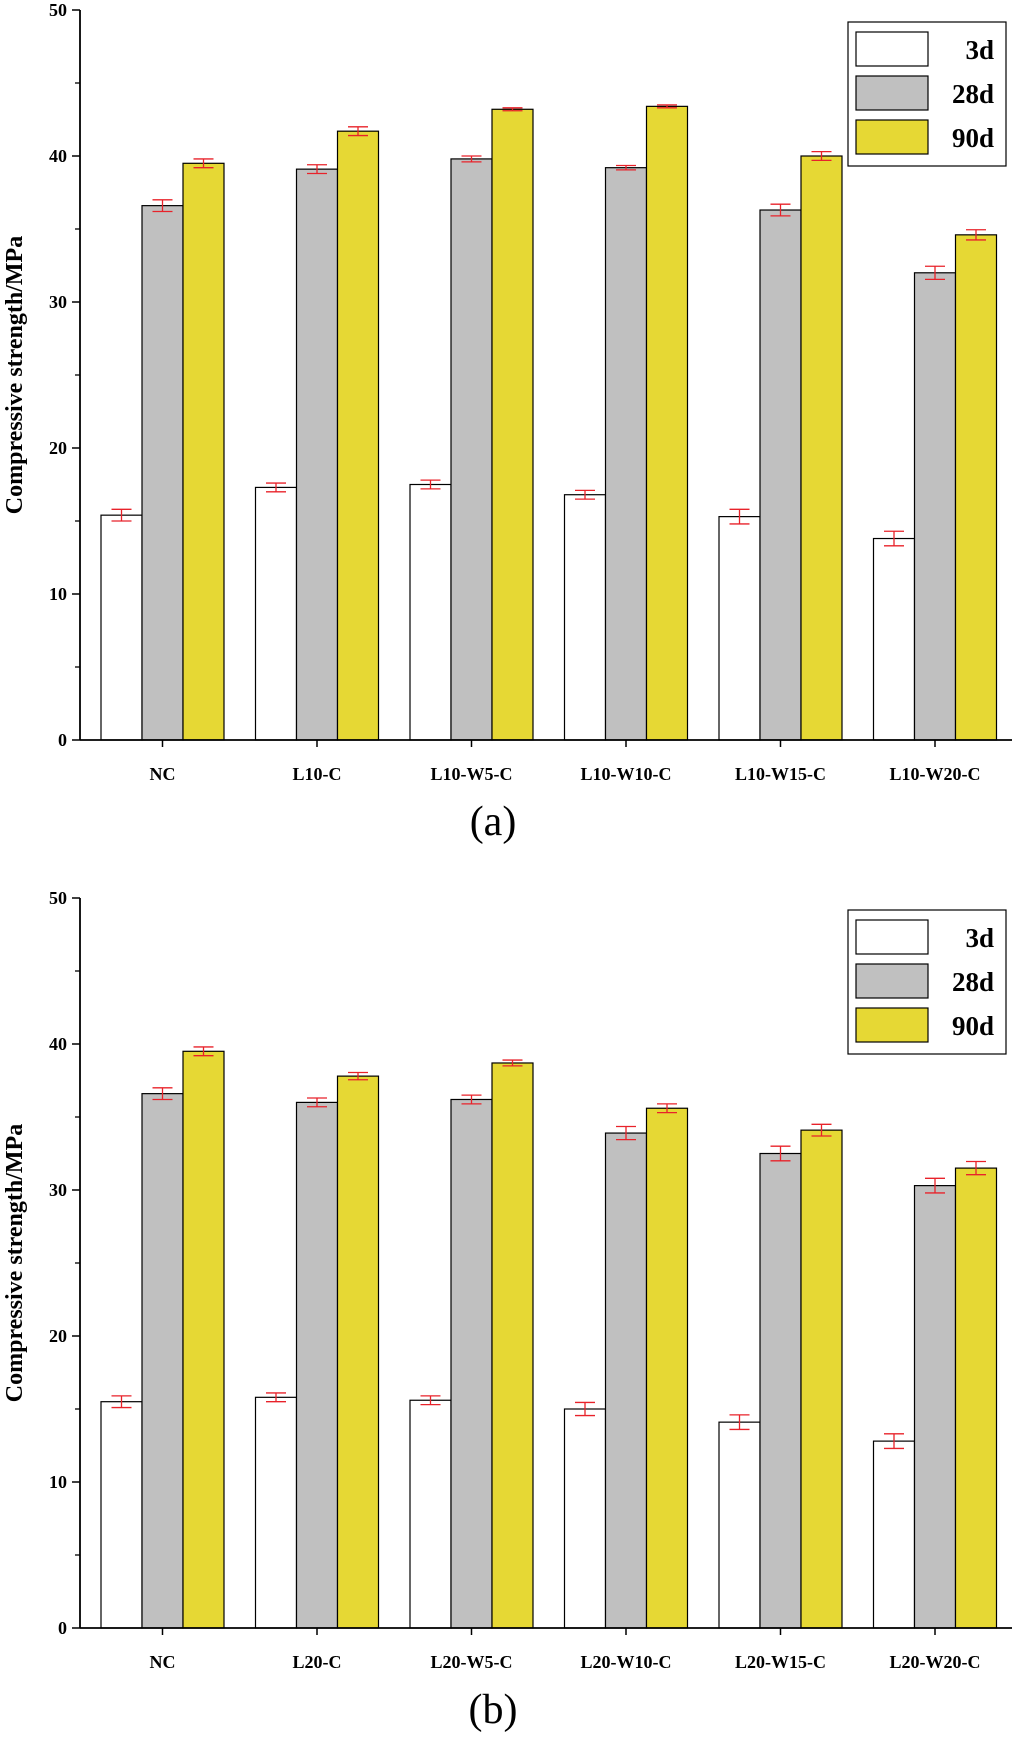 The height and width of the screenshot is (1757, 1016). Describe the element at coordinates (472, 1662) in the screenshot. I see `x-tick-label: L20-W5-C` at that location.